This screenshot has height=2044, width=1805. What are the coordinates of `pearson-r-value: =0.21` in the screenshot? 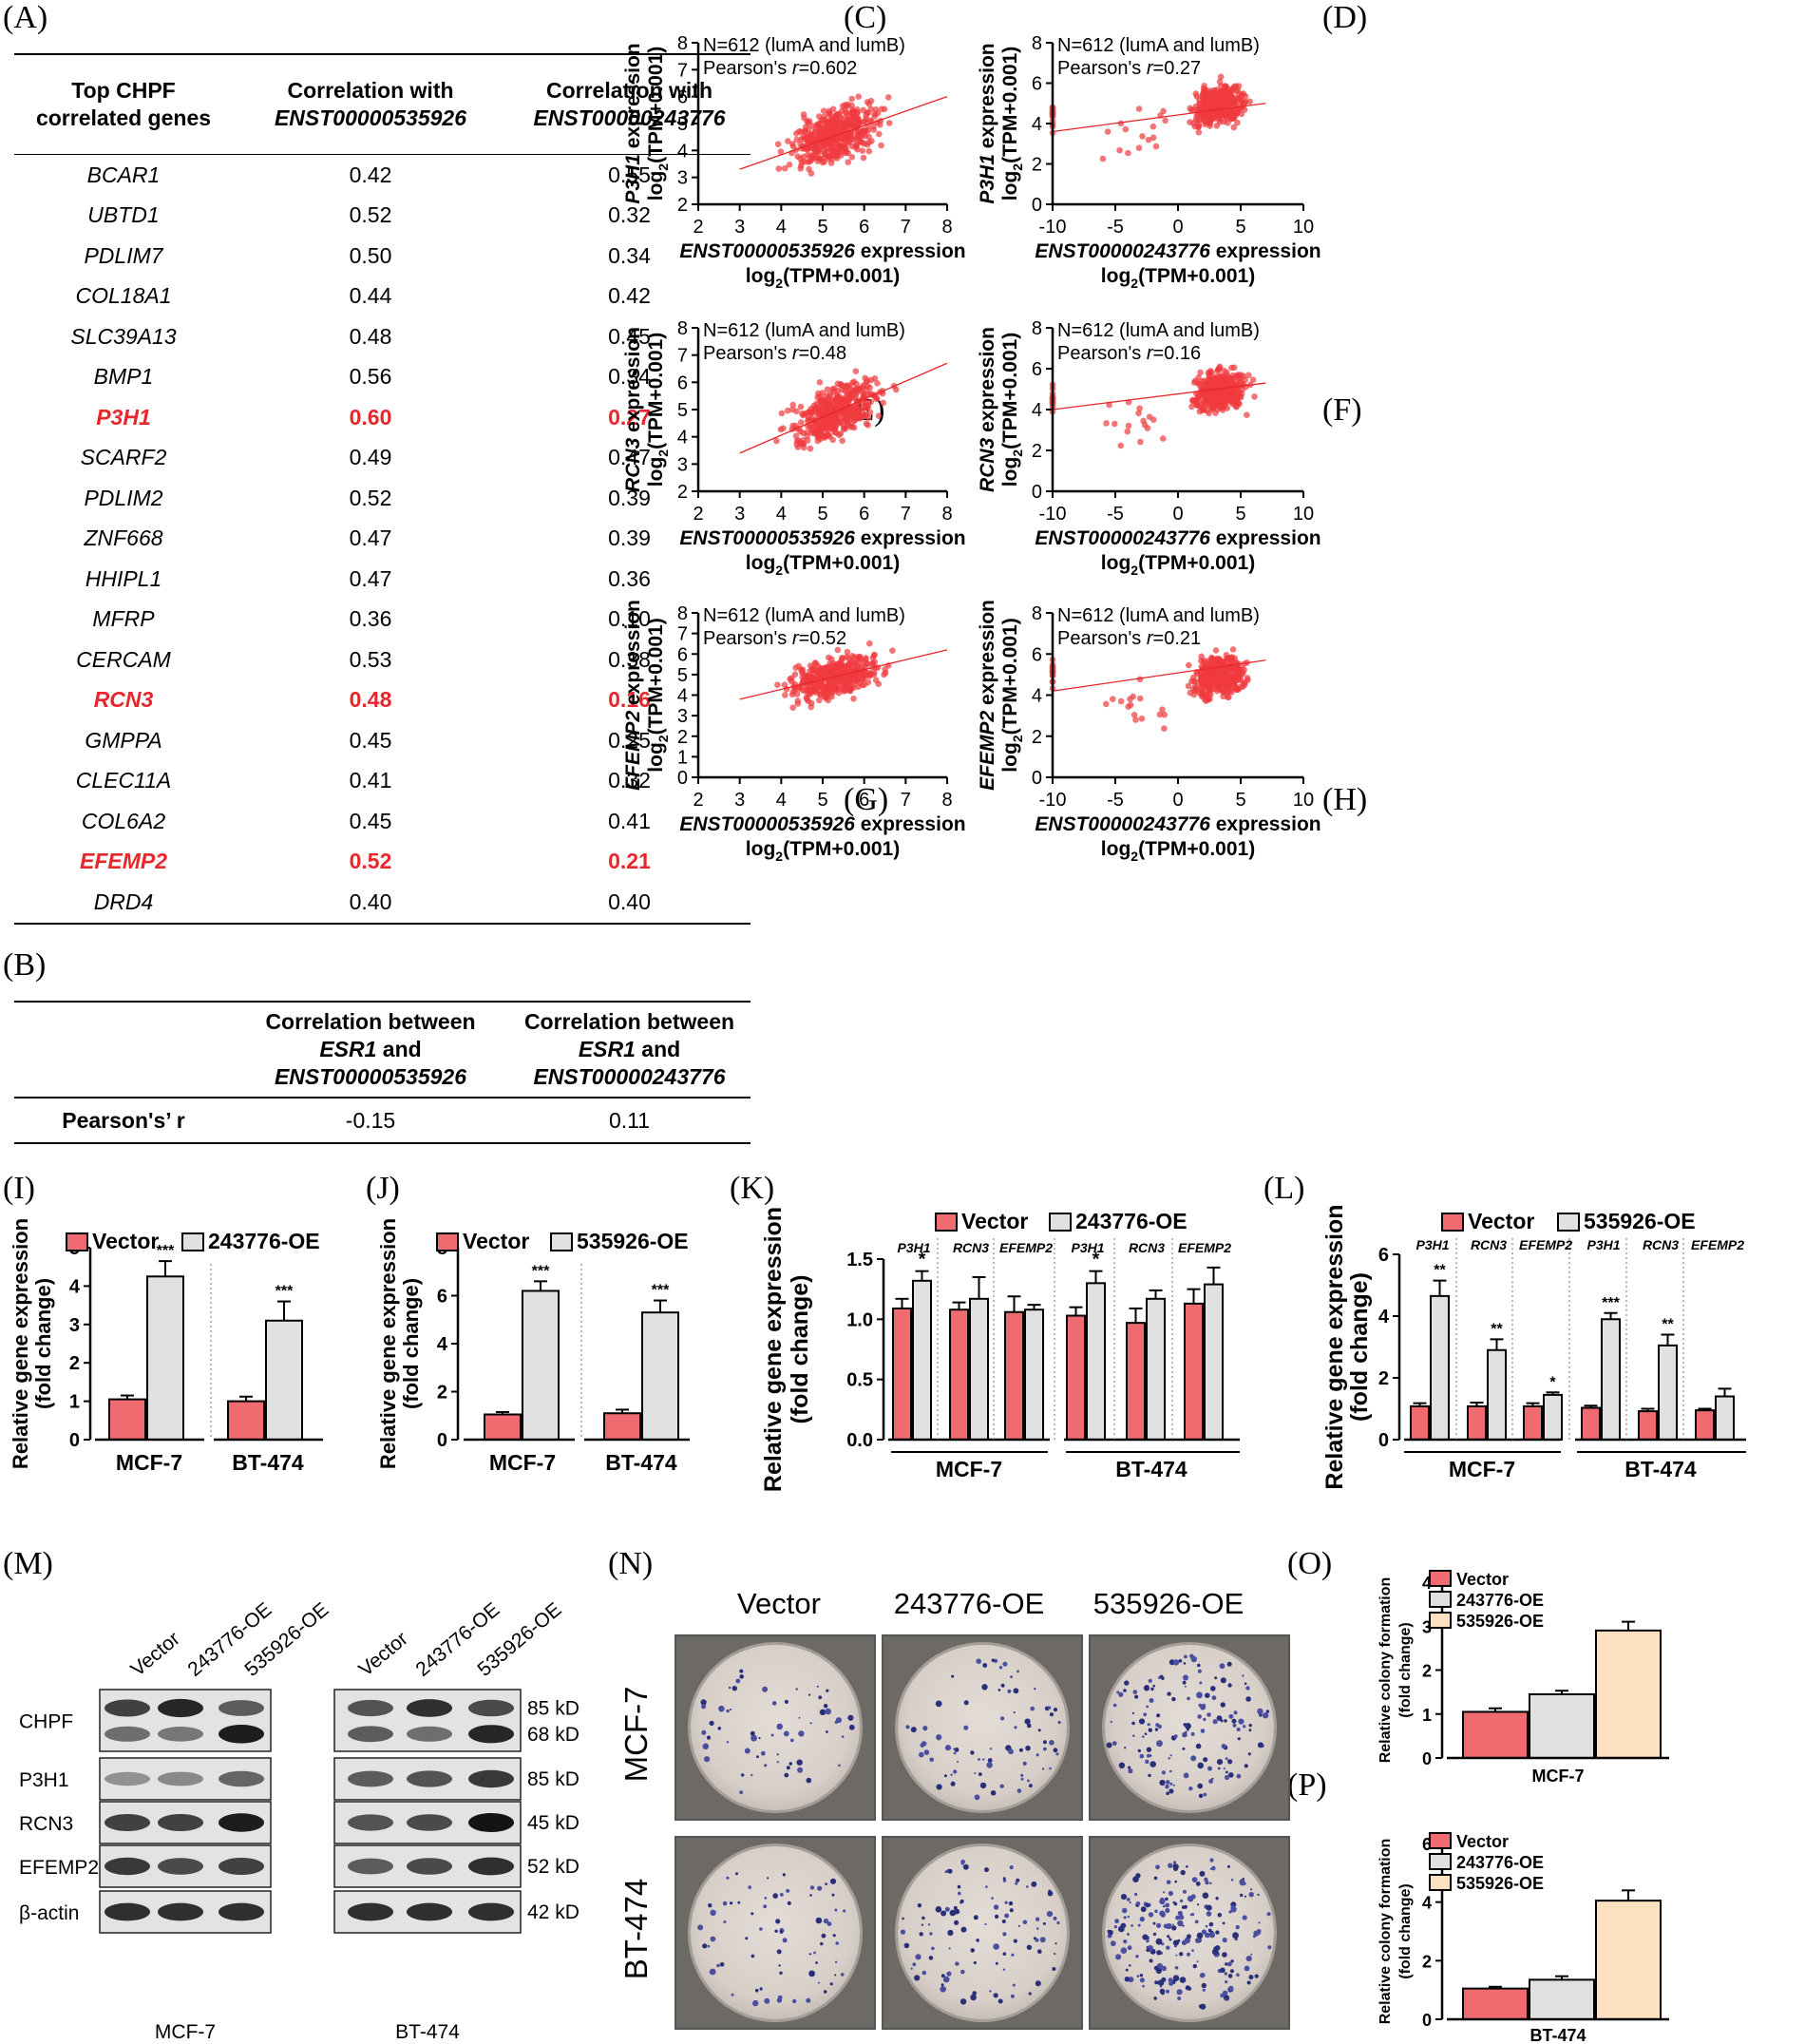 It's located at (1177, 639).